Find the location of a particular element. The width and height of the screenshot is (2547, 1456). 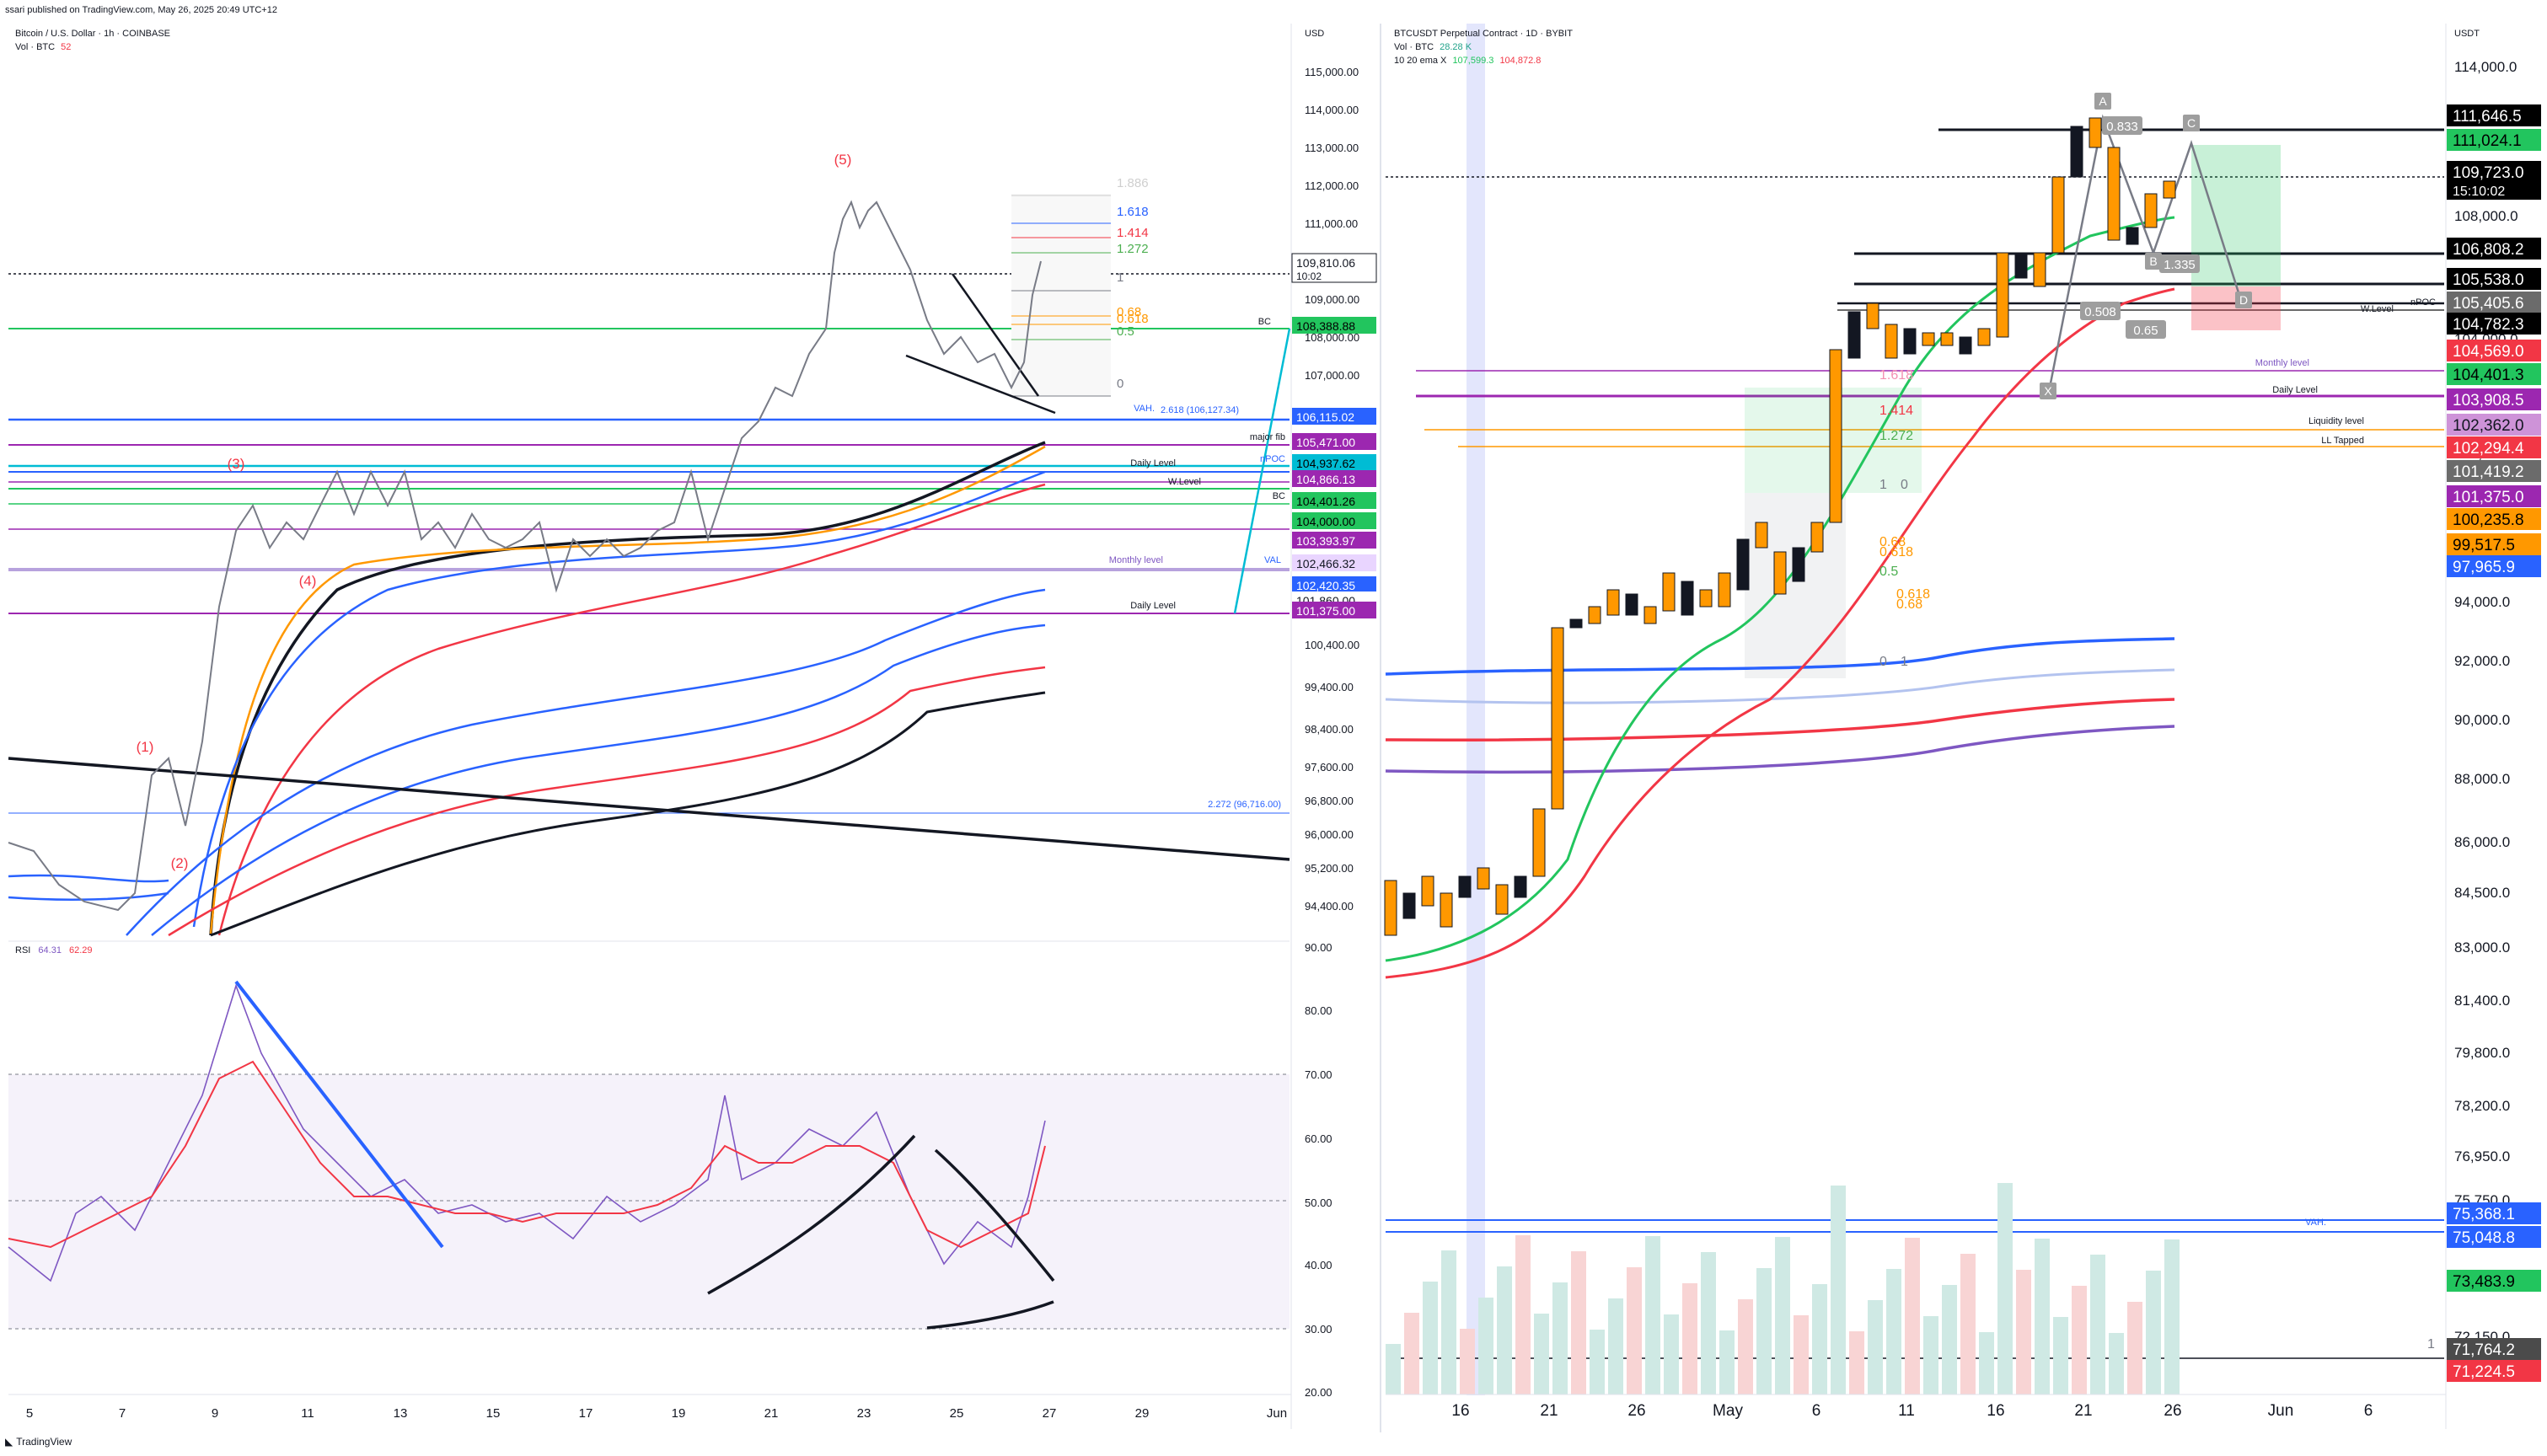

right-y-tick: 108,000.0 is located at coordinates (2486, 216).